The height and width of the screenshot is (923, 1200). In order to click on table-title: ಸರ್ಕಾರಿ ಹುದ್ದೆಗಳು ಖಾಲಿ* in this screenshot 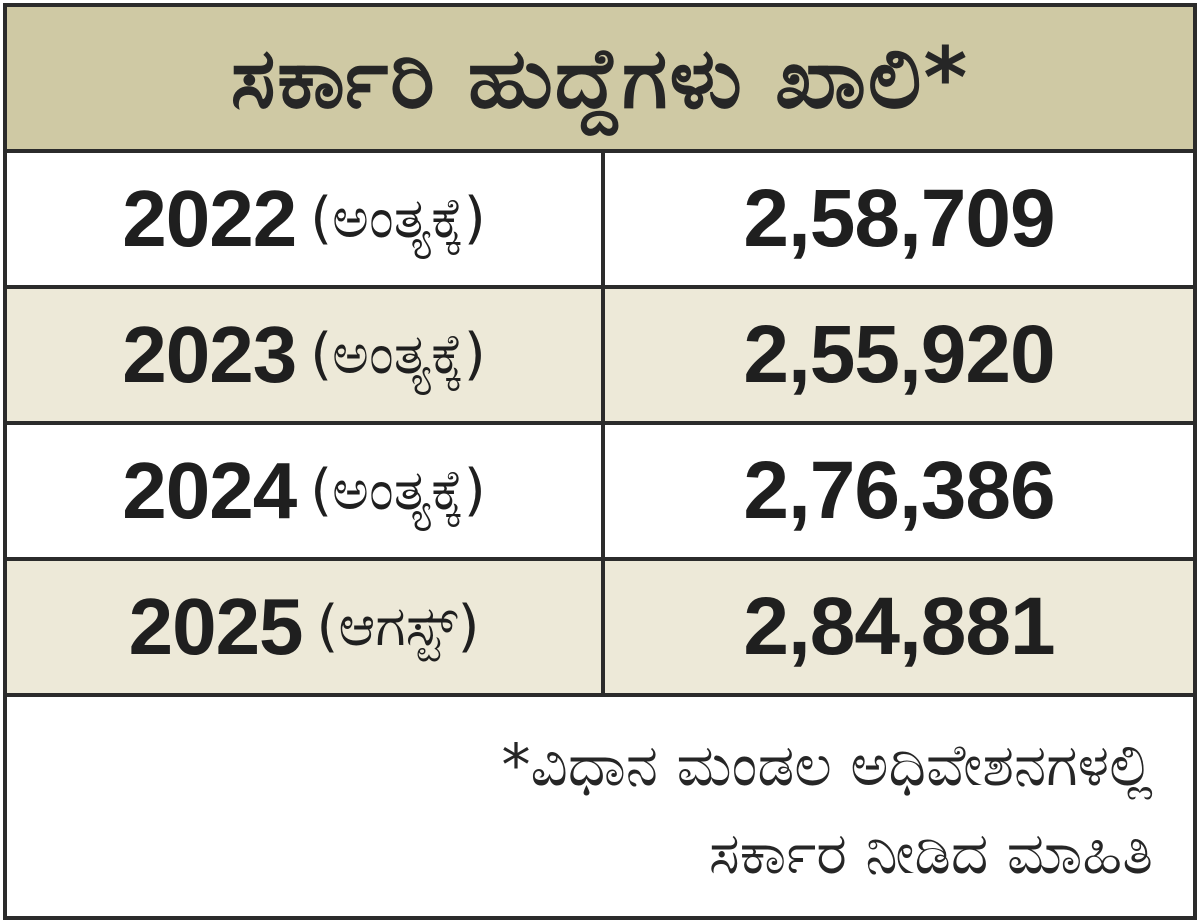, I will do `click(600, 77)`.